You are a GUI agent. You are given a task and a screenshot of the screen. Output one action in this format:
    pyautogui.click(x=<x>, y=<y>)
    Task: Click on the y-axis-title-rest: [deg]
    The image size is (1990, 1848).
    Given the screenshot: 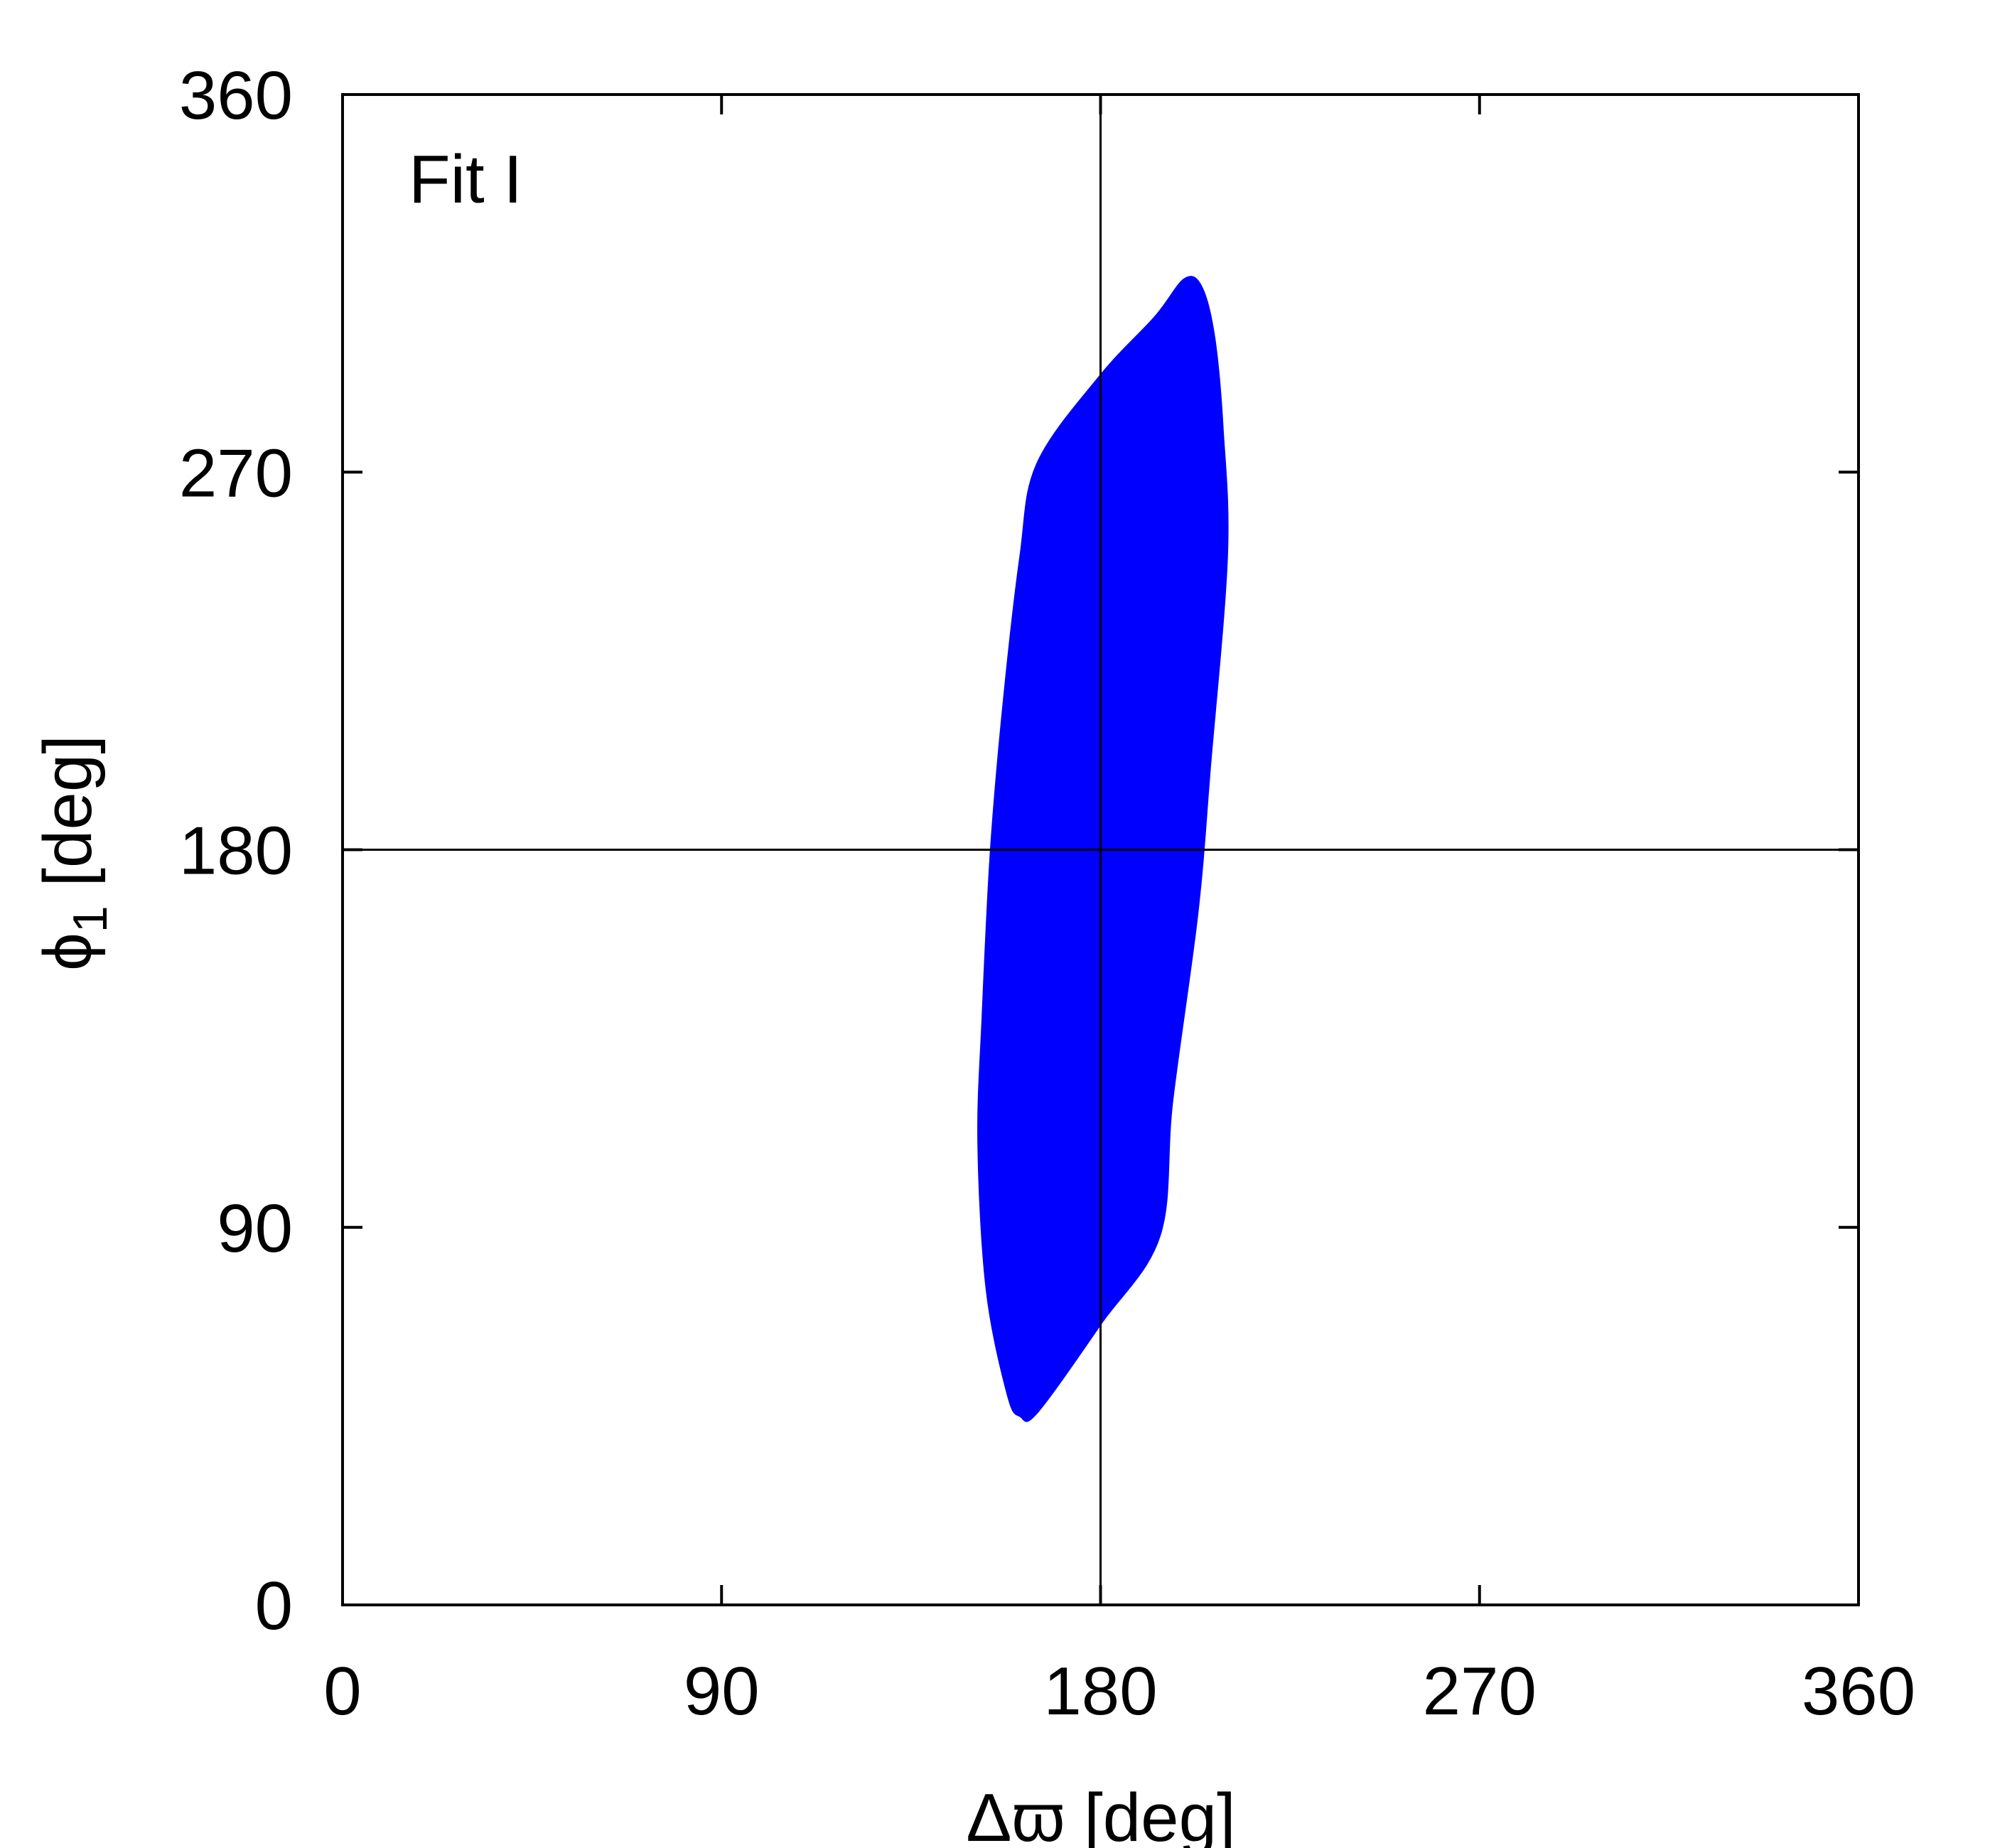 What is the action you would take?
    pyautogui.click(x=68, y=820)
    